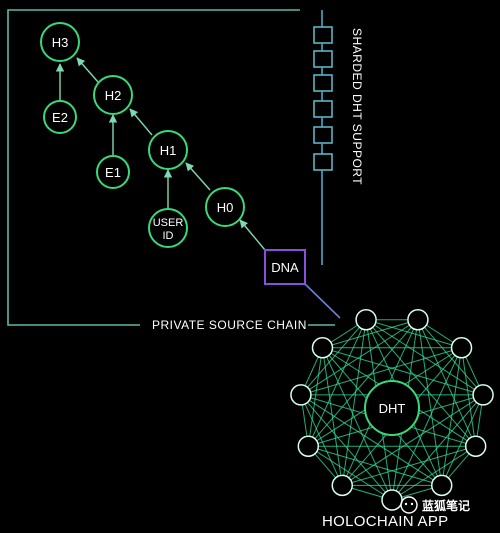 The image size is (500, 533). I want to click on node-e2-label: E2, so click(60, 117).